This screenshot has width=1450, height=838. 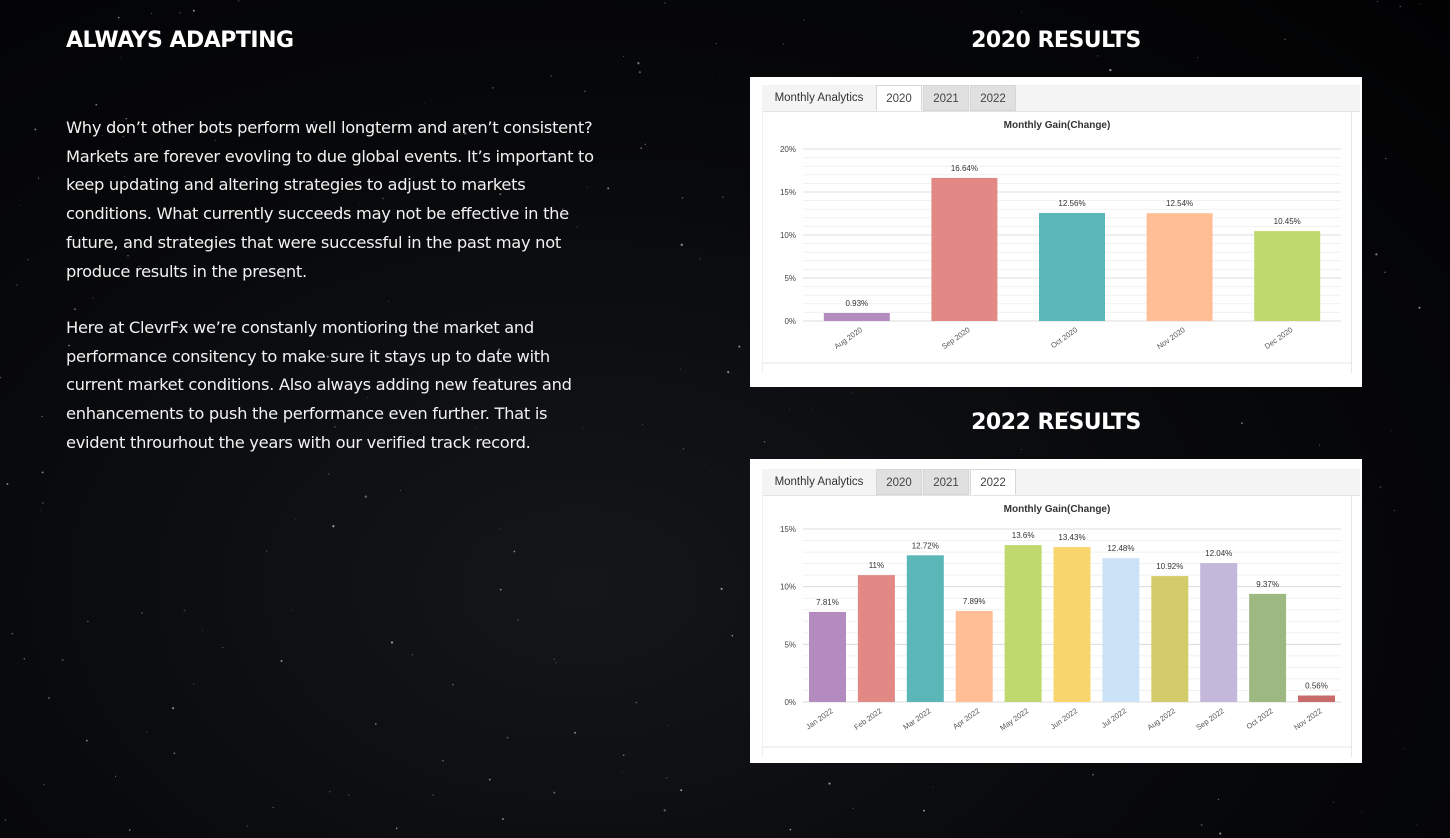 What do you see at coordinates (1056, 422) in the screenshot?
I see `results-2022-title: 2022 RESULTS` at bounding box center [1056, 422].